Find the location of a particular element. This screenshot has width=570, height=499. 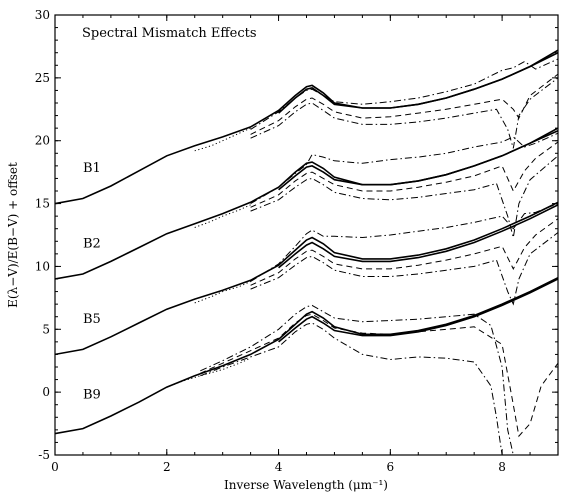

series-line-b1-dashed is located at coordinates (404, 104).